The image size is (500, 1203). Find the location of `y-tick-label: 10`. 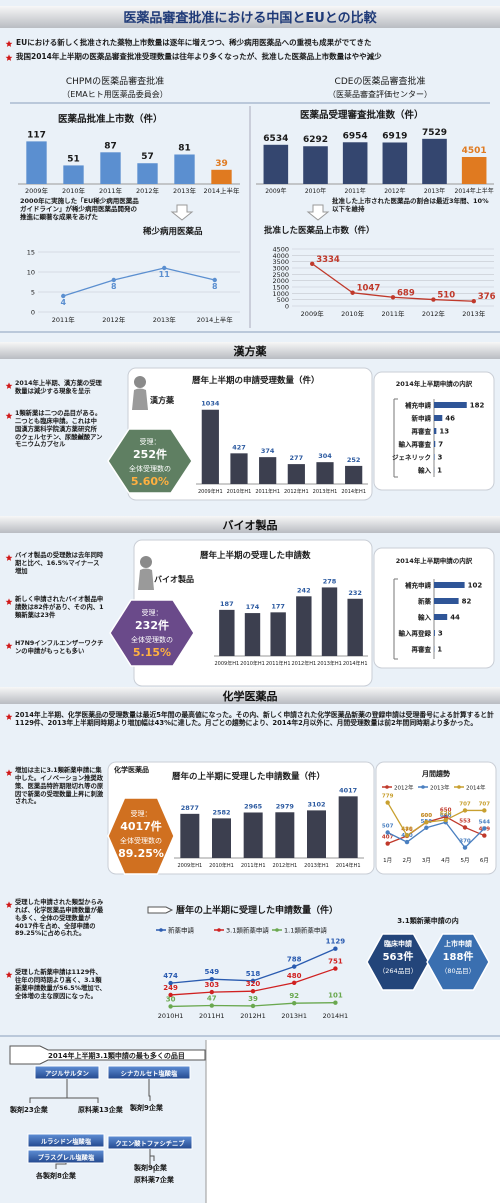

y-tick-label: 10 is located at coordinates (31, 273).